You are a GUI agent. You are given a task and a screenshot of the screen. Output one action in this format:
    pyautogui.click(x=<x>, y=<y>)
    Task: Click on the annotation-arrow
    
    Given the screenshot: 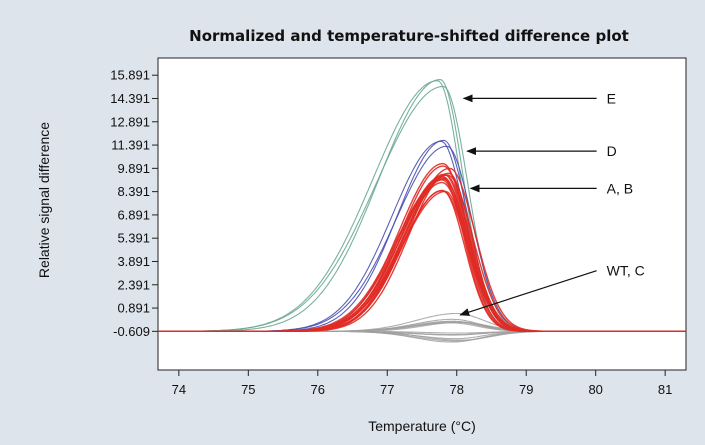 What is the action you would take?
    pyautogui.click(x=528, y=293)
    